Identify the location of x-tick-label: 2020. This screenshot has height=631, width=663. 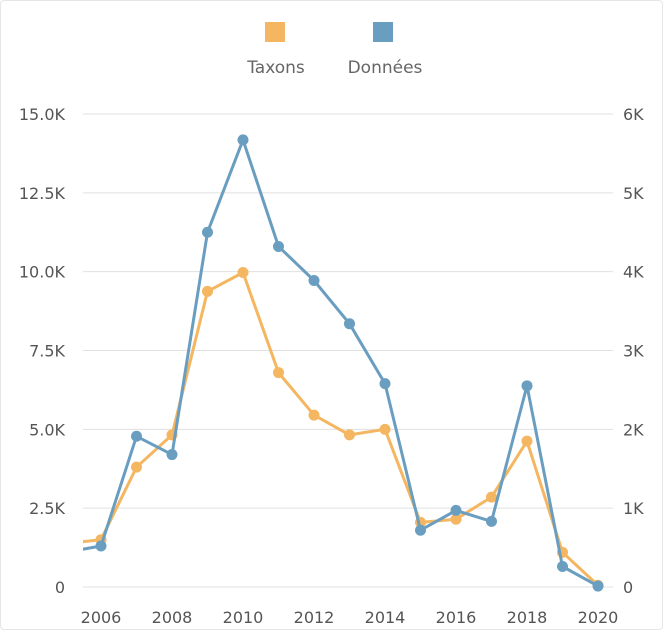
(598, 617).